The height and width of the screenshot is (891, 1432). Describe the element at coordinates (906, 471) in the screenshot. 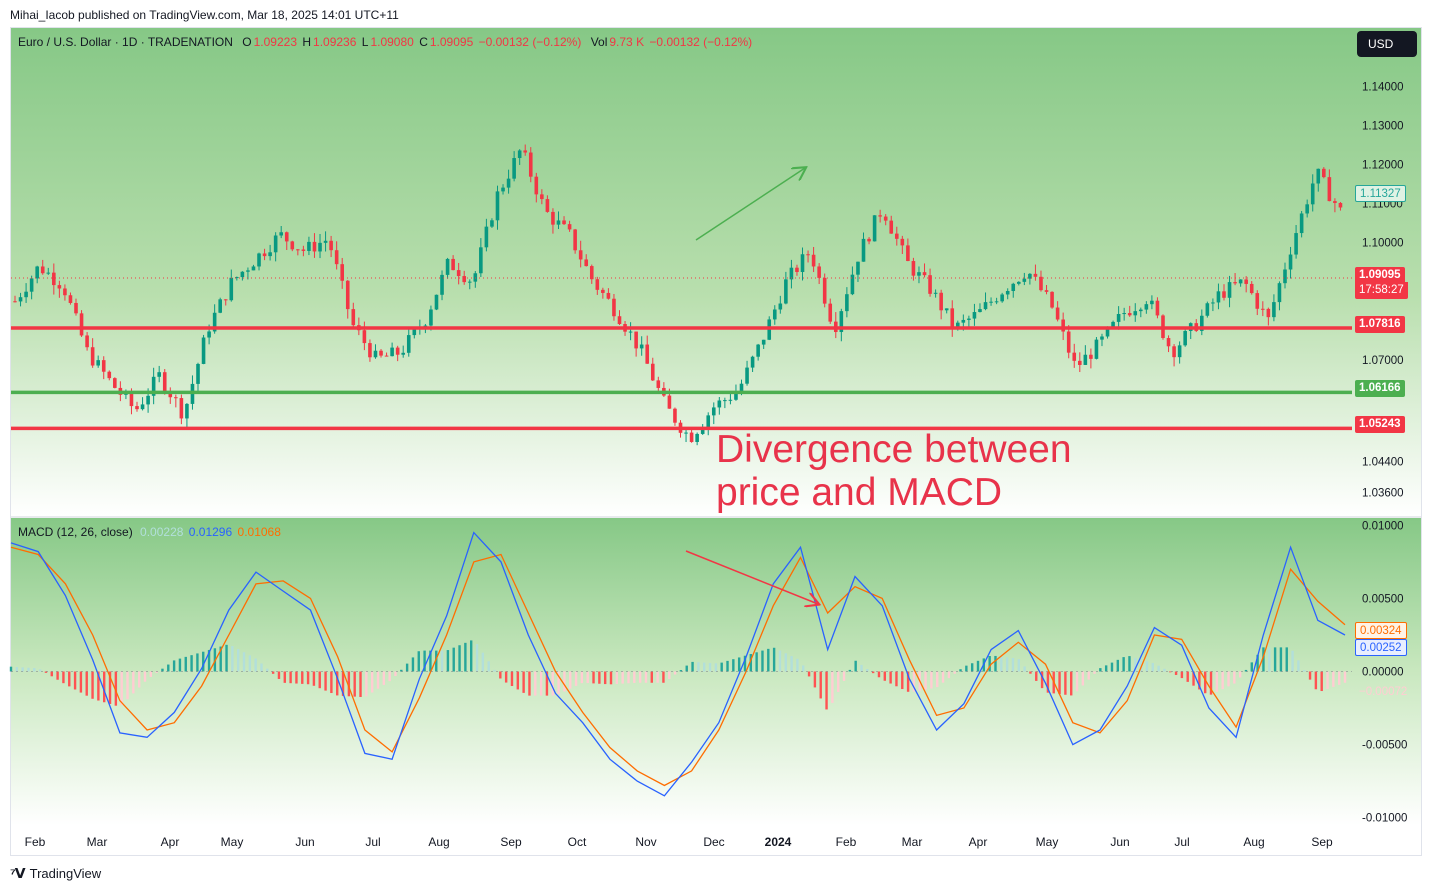

I see `divergence-annotation: Divergence between price and MACD` at that location.